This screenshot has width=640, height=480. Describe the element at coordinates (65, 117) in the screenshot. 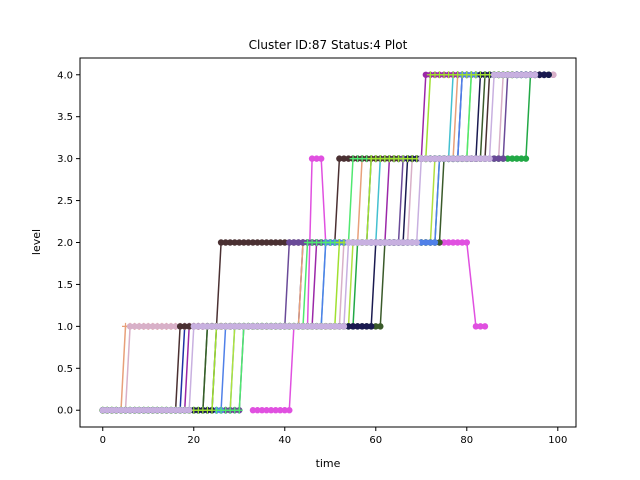

I see `y-tick-label: 3.5` at that location.